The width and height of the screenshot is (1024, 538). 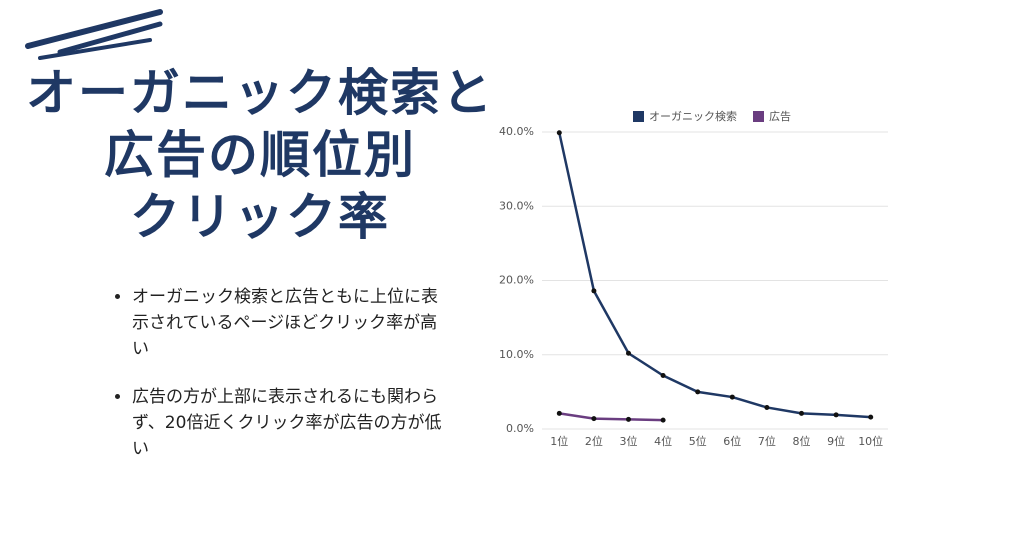 I want to click on y-tick-label: 0.0%, so click(x=520, y=428).